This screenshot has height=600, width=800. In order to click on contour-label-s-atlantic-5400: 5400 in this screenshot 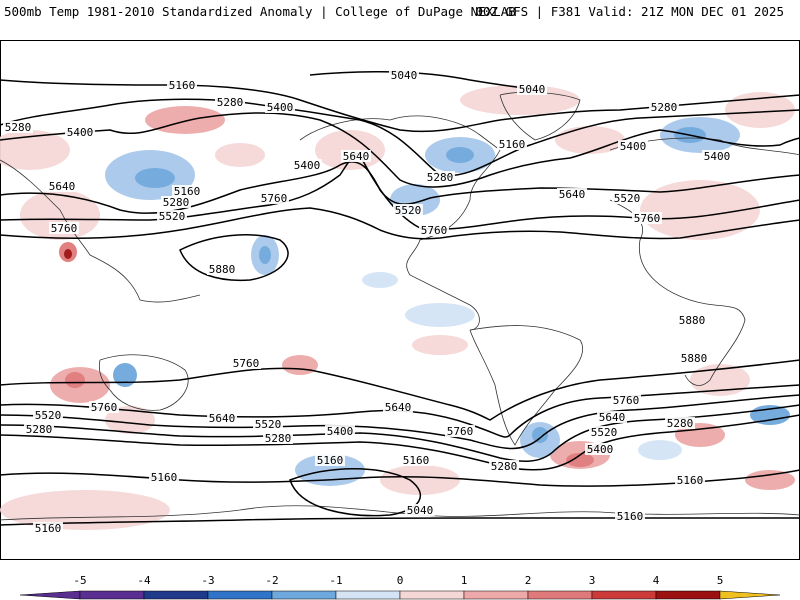, I will do `click(600, 449)`.